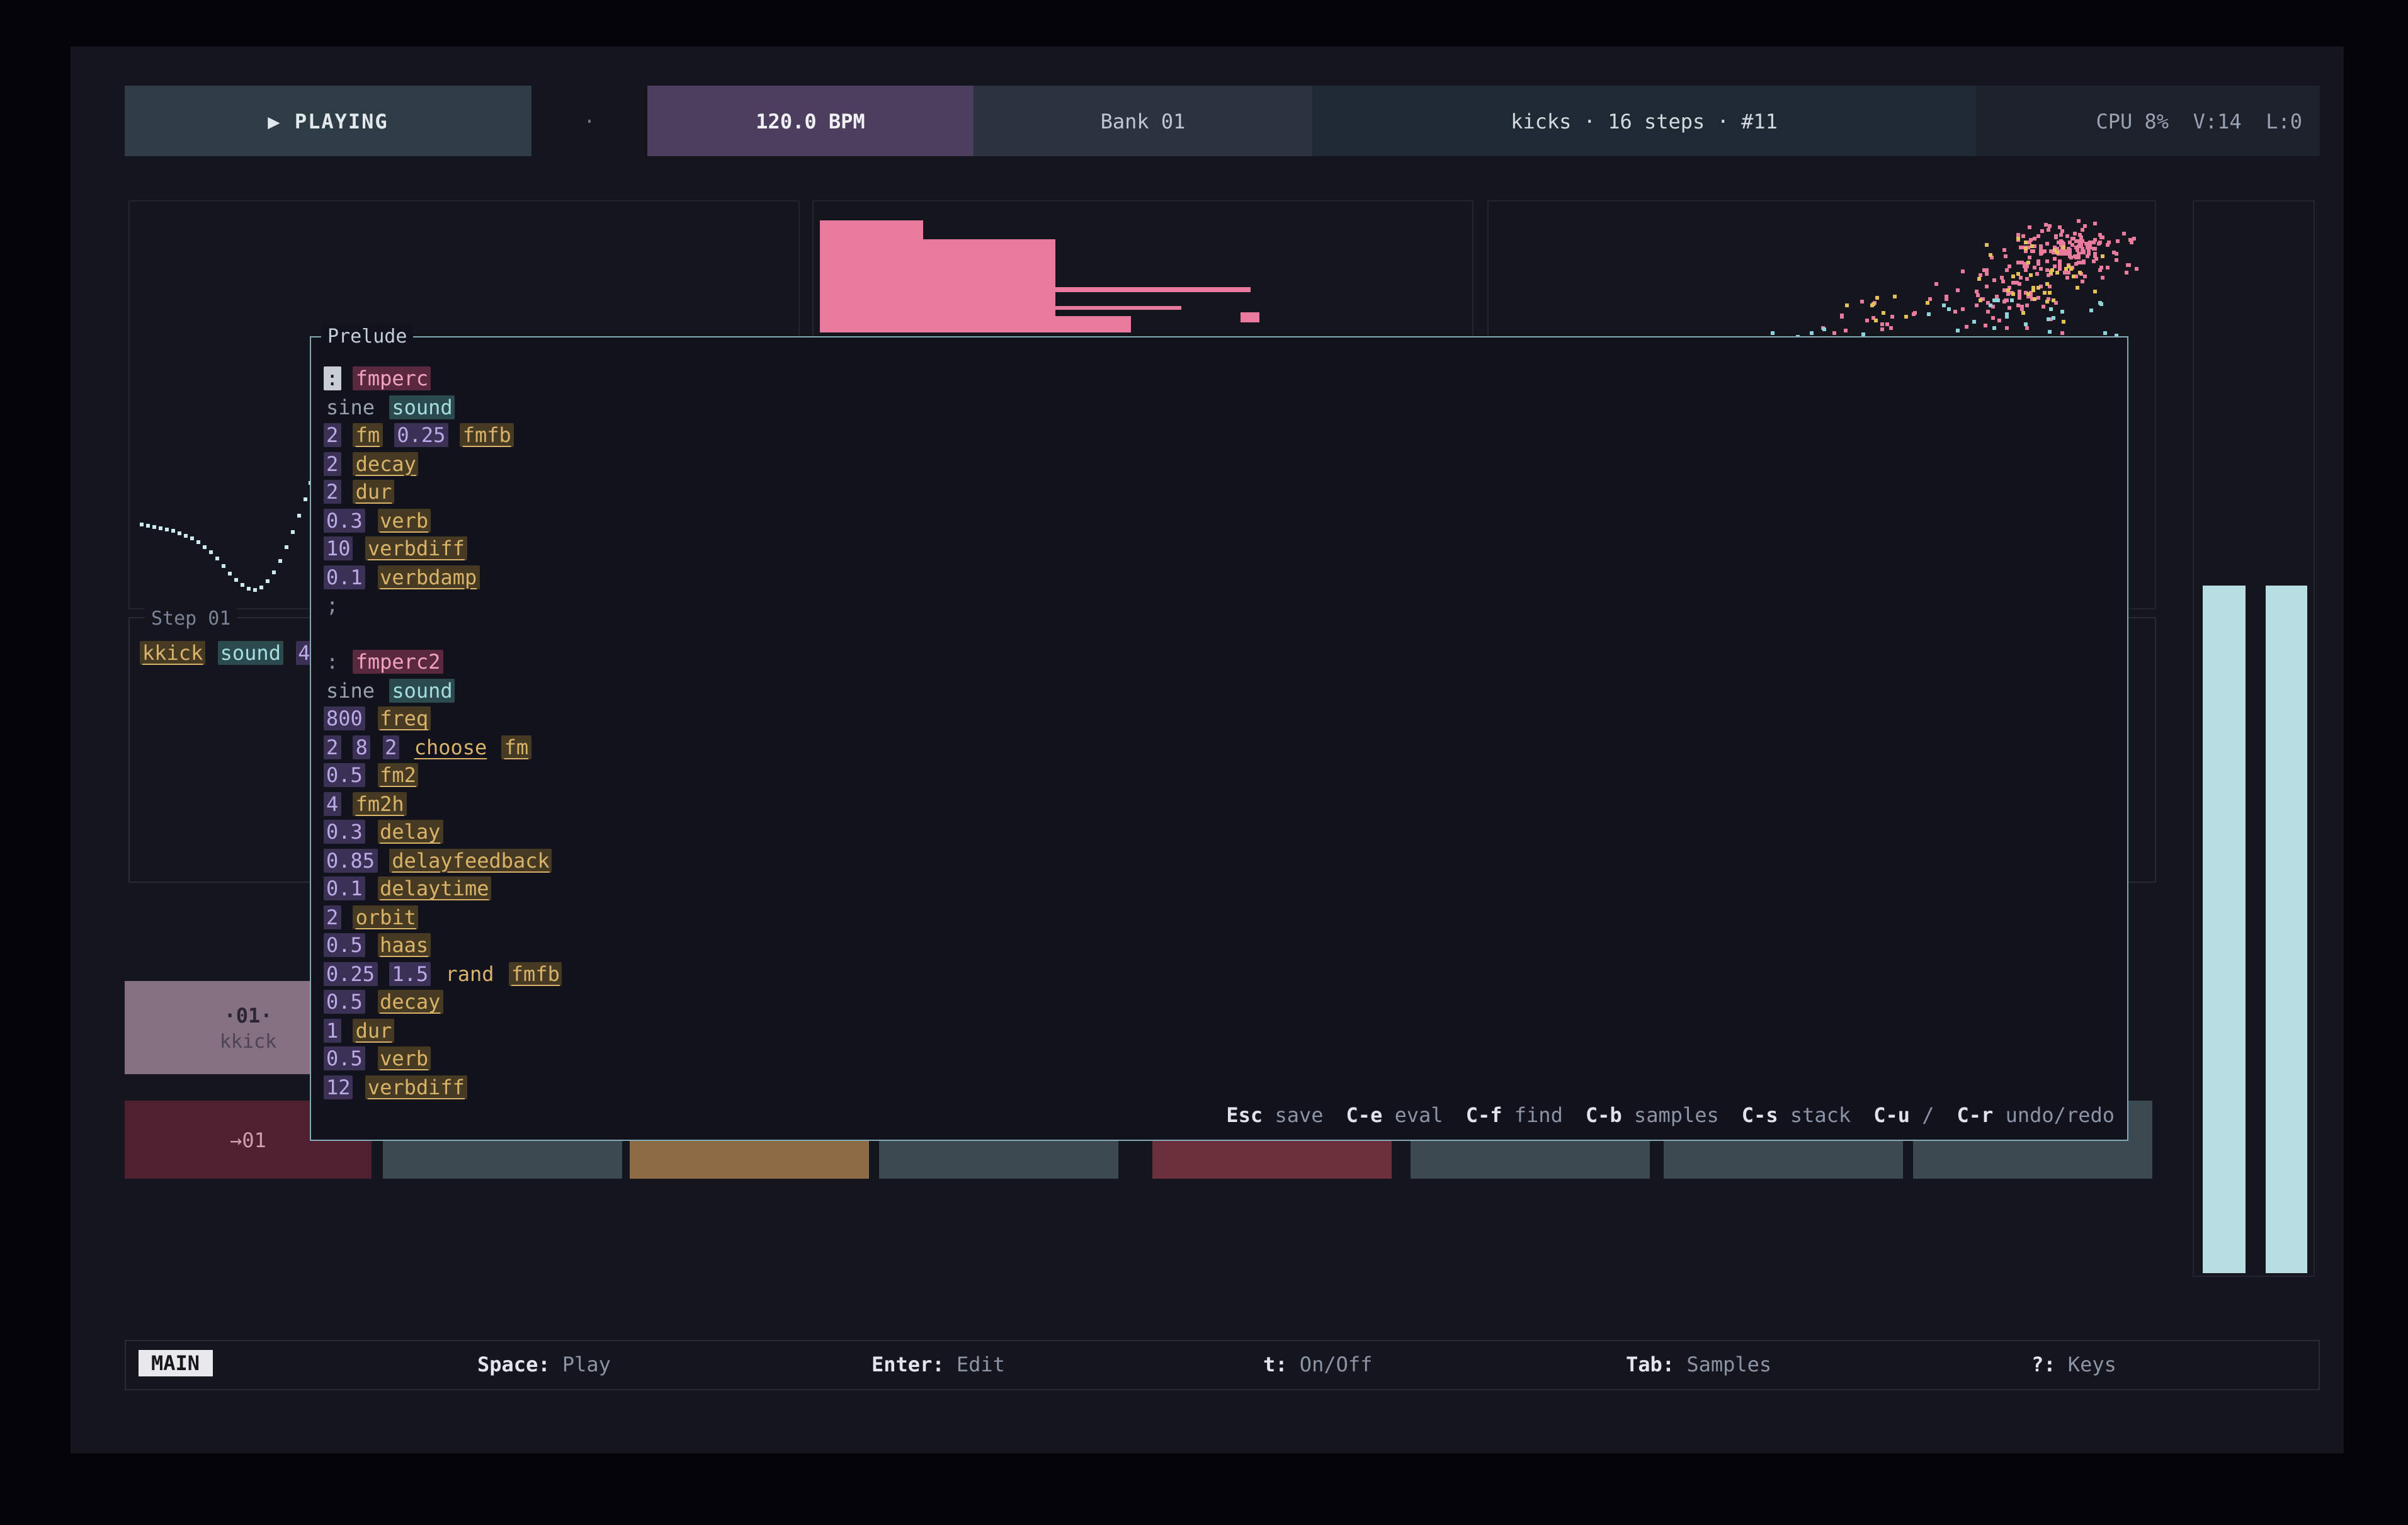  I want to click on transport-playing-indicator: ▶ PLAYING, so click(328, 121).